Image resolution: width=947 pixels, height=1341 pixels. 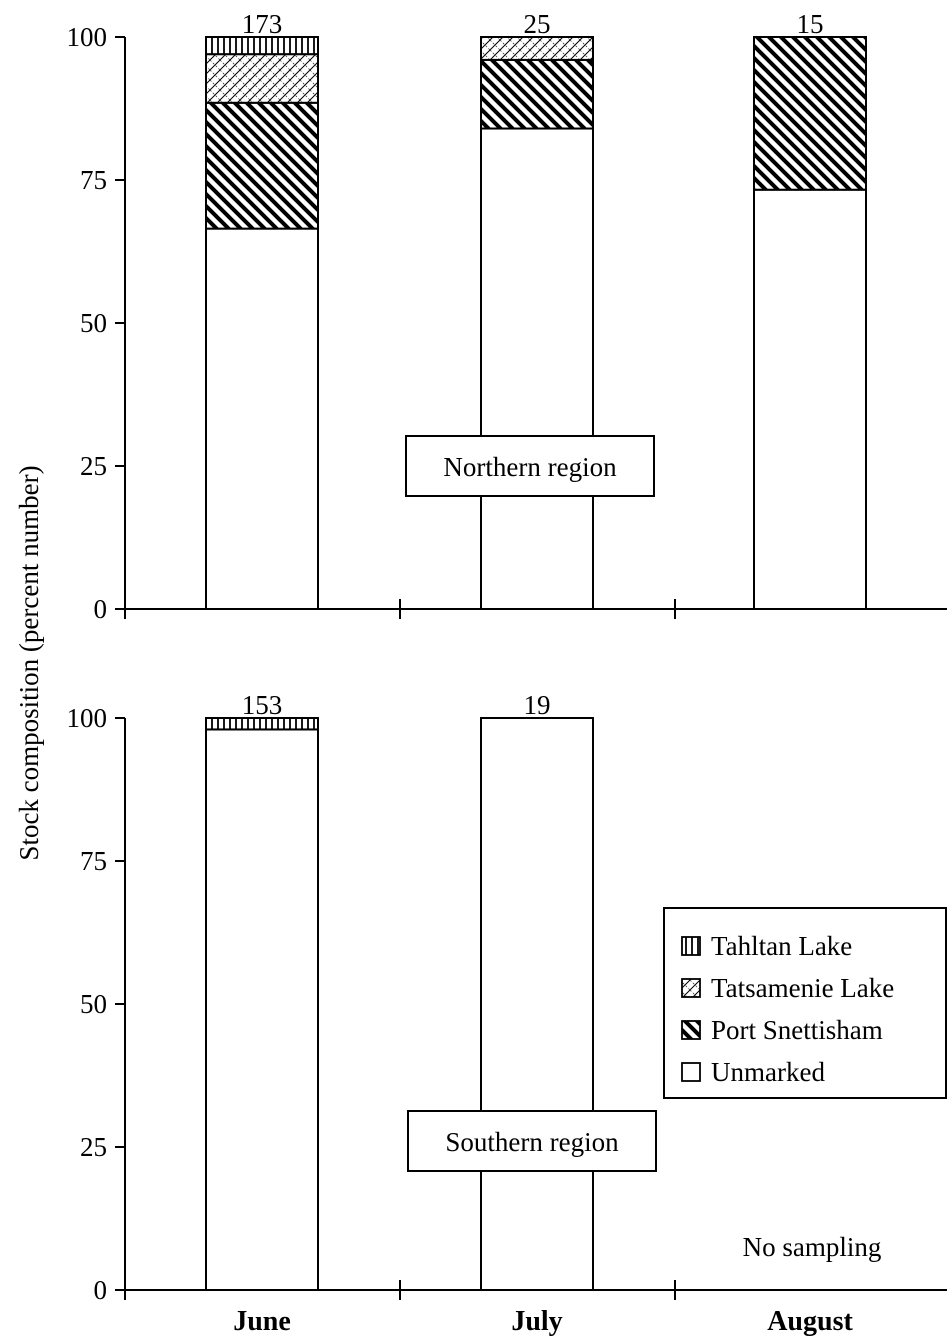 What do you see at coordinates (812, 1247) in the screenshot?
I see `no-sampling-note: No sampling` at bounding box center [812, 1247].